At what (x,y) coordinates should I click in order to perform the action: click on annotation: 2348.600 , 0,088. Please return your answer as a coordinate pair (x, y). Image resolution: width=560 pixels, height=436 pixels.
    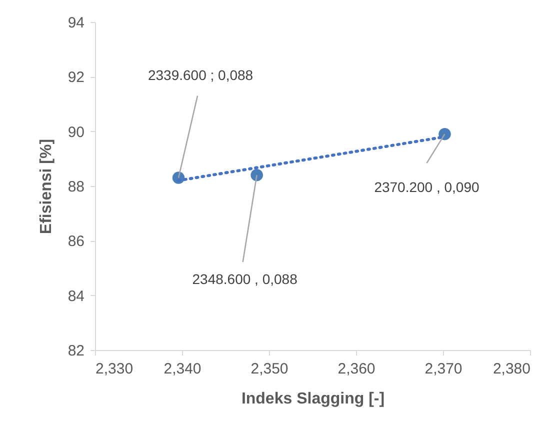
    Looking at the image, I should click on (245, 279).